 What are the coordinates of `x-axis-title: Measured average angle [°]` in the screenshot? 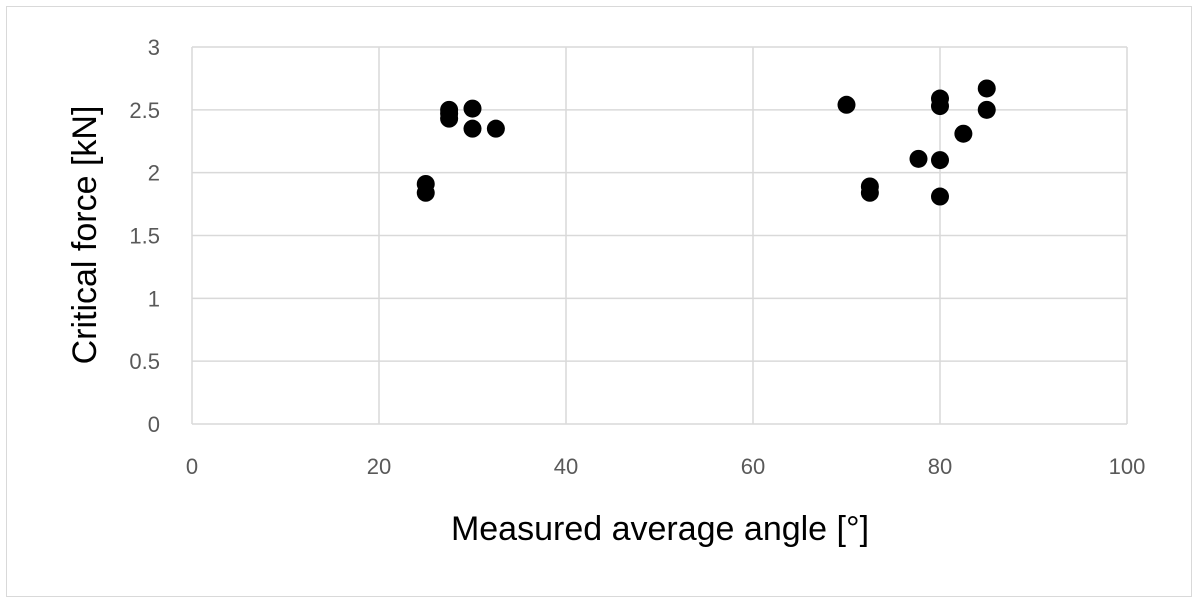 It's located at (660, 529).